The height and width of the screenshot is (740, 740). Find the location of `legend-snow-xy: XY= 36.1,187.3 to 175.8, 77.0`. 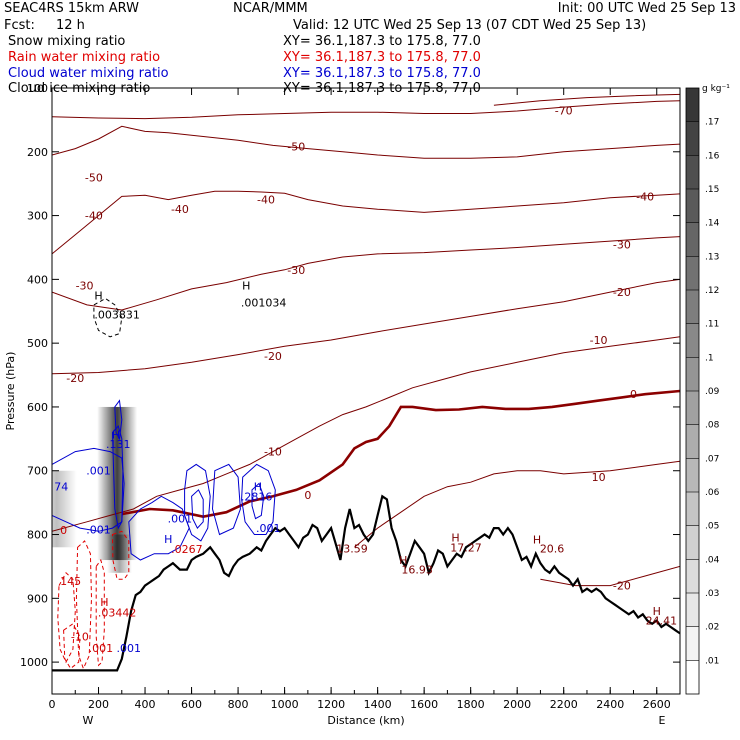

legend-snow-xy: XY= 36.1,187.3 to 175.8, 77.0 is located at coordinates (382, 41).